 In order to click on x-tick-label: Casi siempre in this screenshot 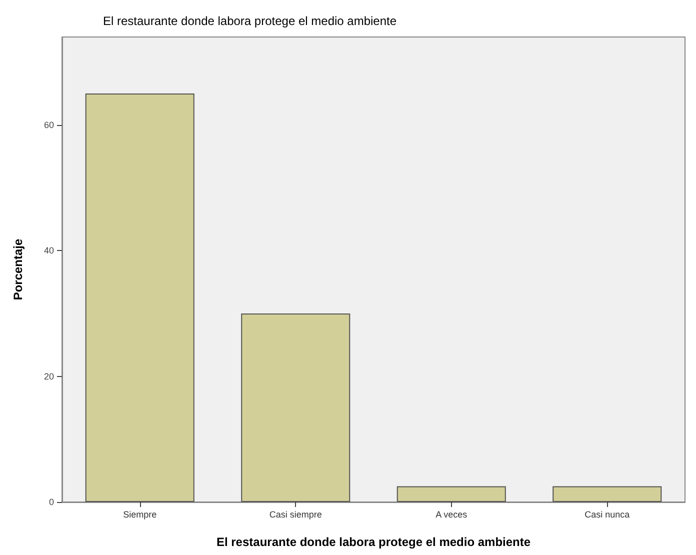, I will do `click(295, 515)`.